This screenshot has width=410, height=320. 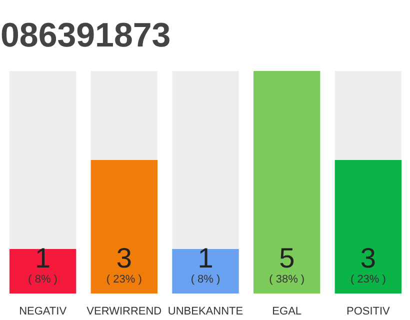 What do you see at coordinates (287, 312) in the screenshot?
I see `x-tick-label: EGAL` at bounding box center [287, 312].